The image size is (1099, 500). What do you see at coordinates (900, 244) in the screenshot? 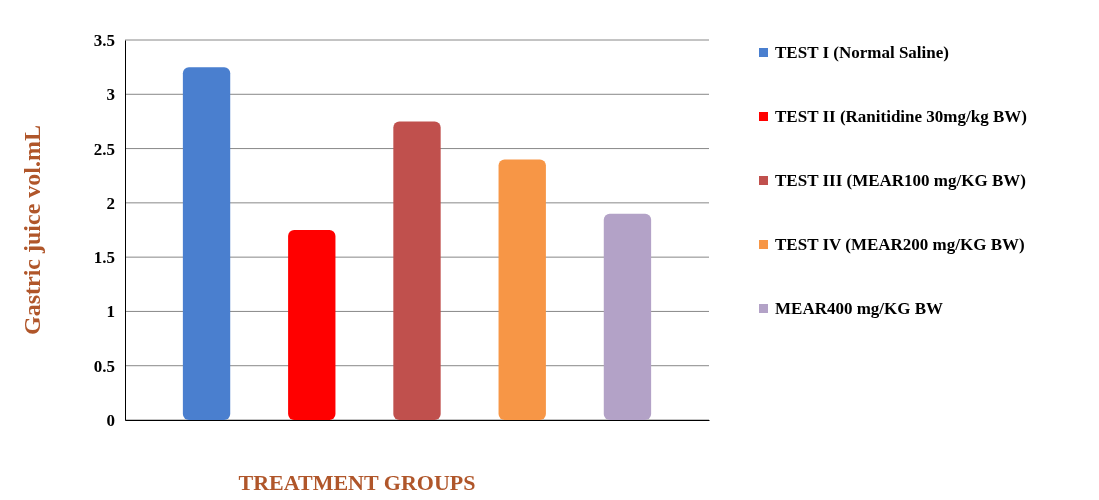
I see `legend-label: TEST IV (MEAR200 mg/KG BW)` at bounding box center [900, 244].